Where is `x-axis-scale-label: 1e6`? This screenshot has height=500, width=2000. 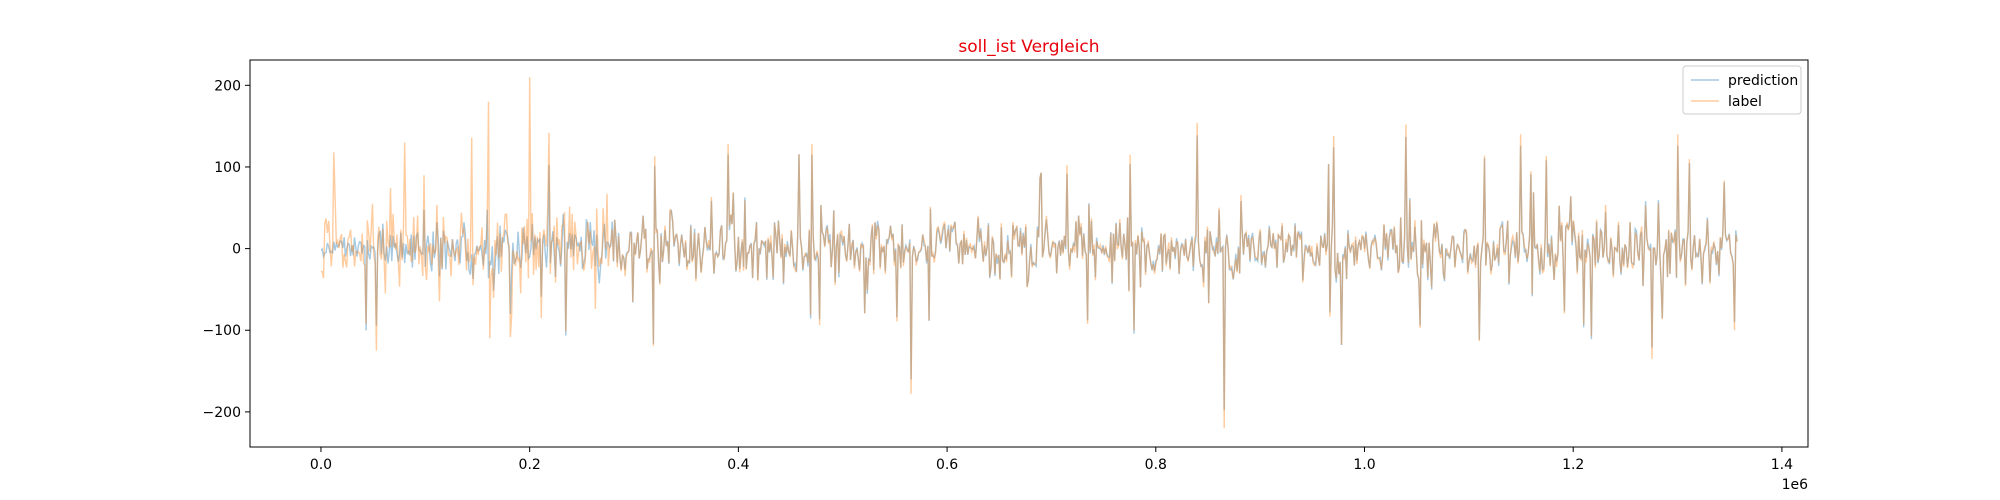
x-axis-scale-label: 1e6 is located at coordinates (1795, 485).